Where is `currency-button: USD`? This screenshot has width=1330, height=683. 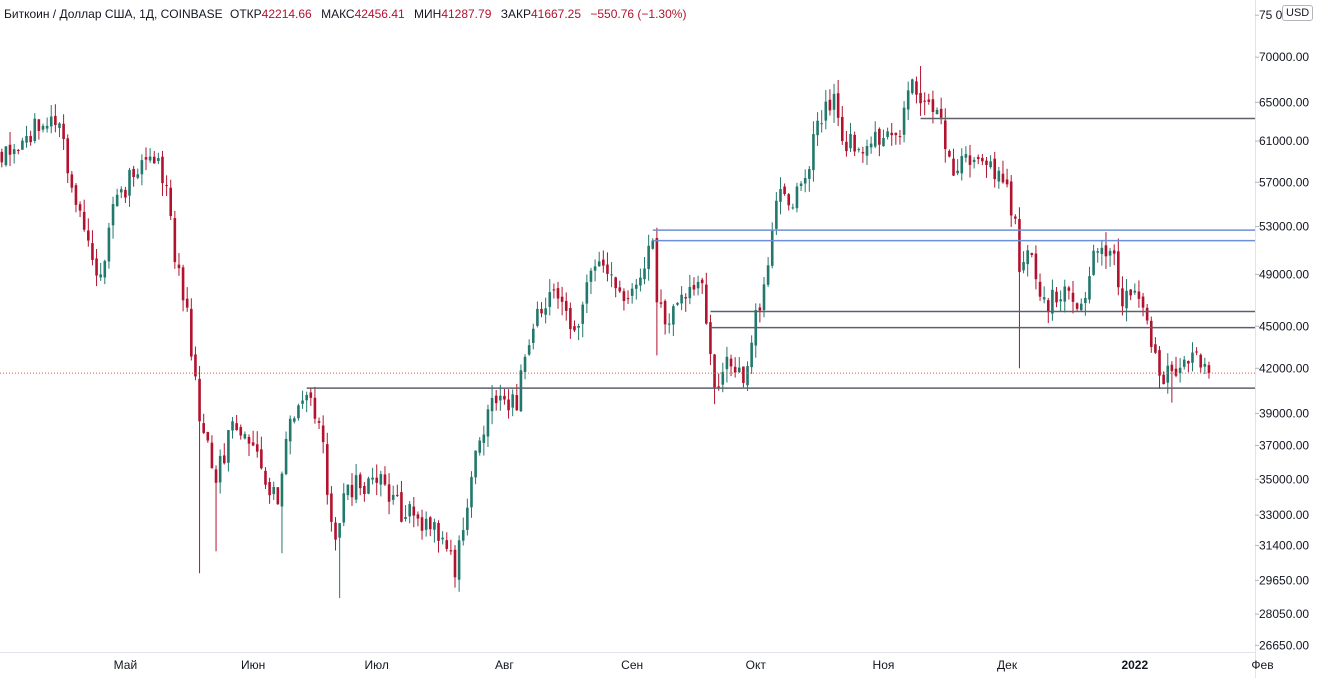 currency-button: USD is located at coordinates (1298, 13).